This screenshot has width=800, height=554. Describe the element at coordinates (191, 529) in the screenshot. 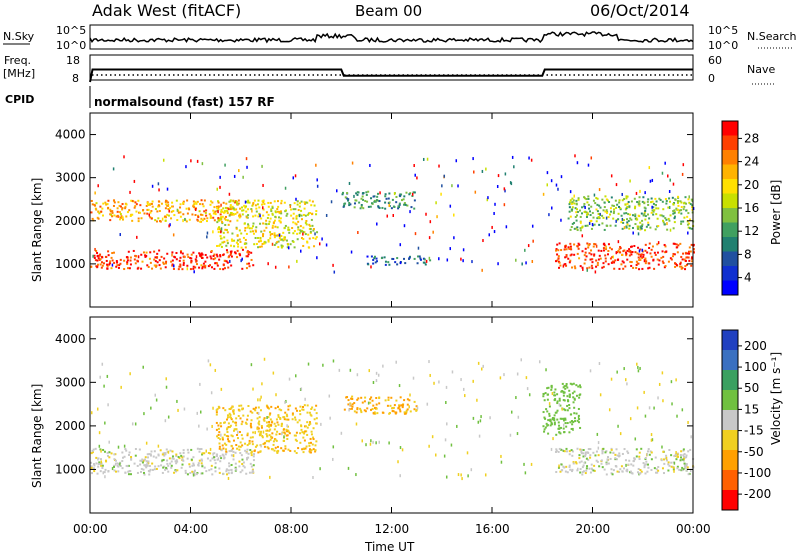

I see `x-tick-label: 04:00` at that location.